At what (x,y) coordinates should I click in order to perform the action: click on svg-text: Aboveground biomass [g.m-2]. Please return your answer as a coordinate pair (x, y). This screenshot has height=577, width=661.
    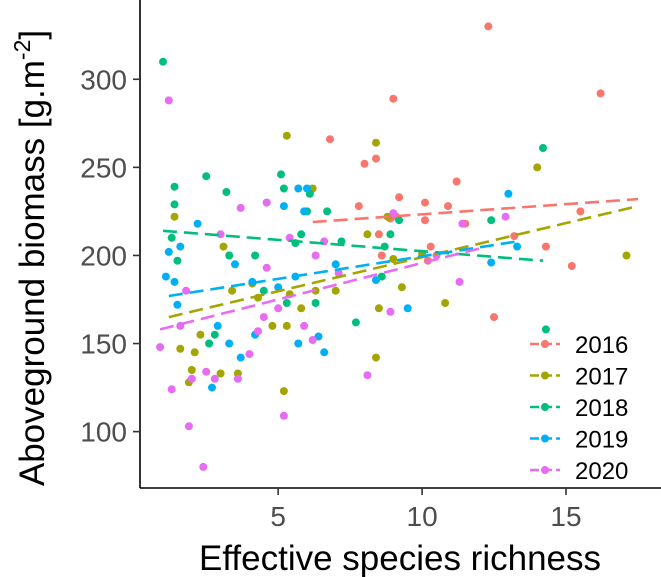
    Looking at the image, I should click on (30, 258).